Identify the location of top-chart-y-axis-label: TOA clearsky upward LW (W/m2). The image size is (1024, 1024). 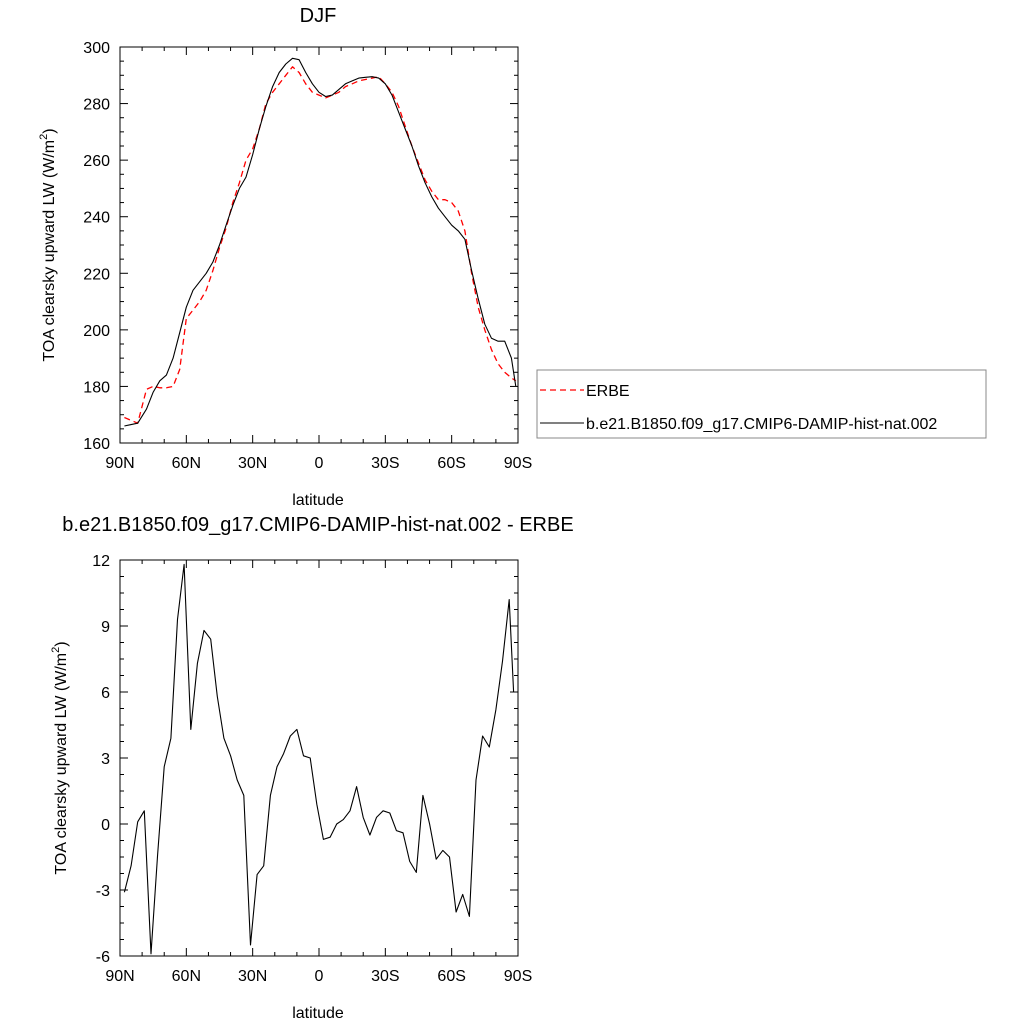
(48, 244).